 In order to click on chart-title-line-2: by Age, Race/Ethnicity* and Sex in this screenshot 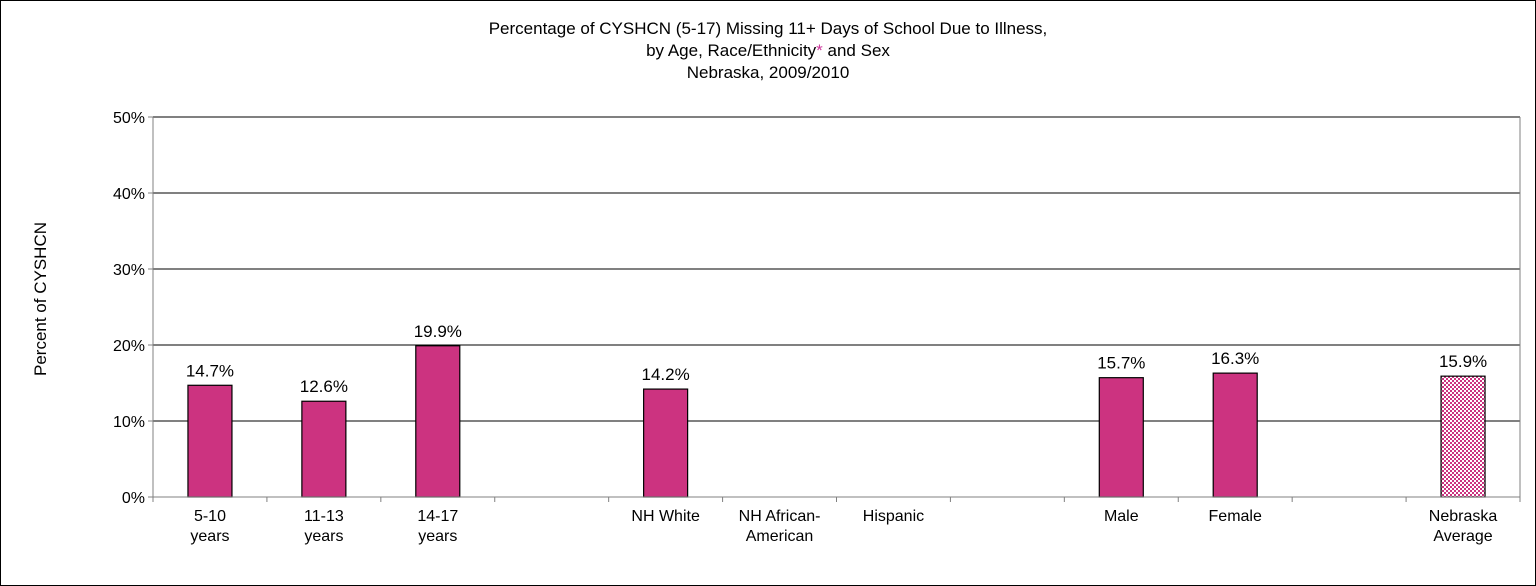, I will do `click(768, 51)`.